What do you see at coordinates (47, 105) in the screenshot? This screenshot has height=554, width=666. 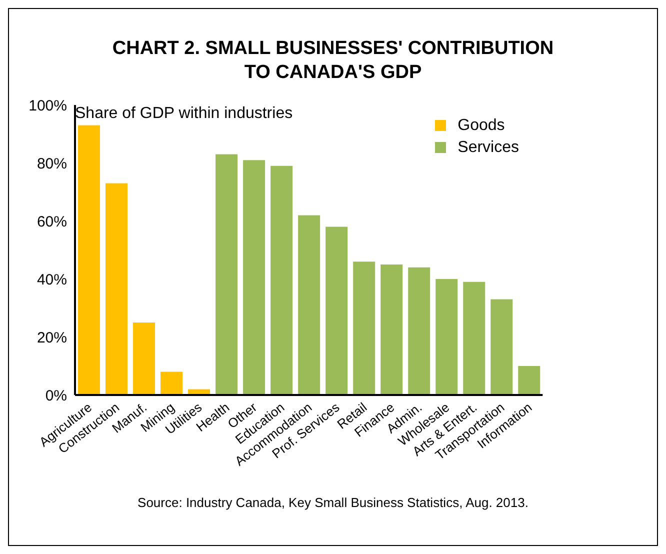 I see `y-tick-label: 100%` at bounding box center [47, 105].